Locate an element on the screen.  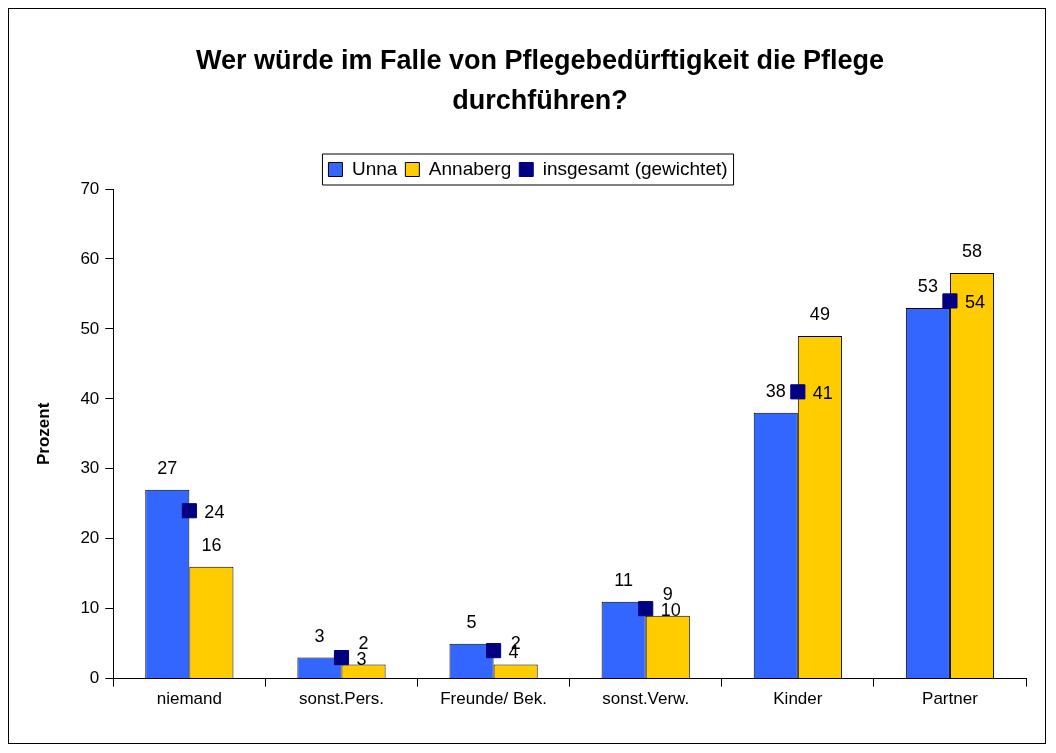
y-tick-label: 10 is located at coordinates (90, 608).